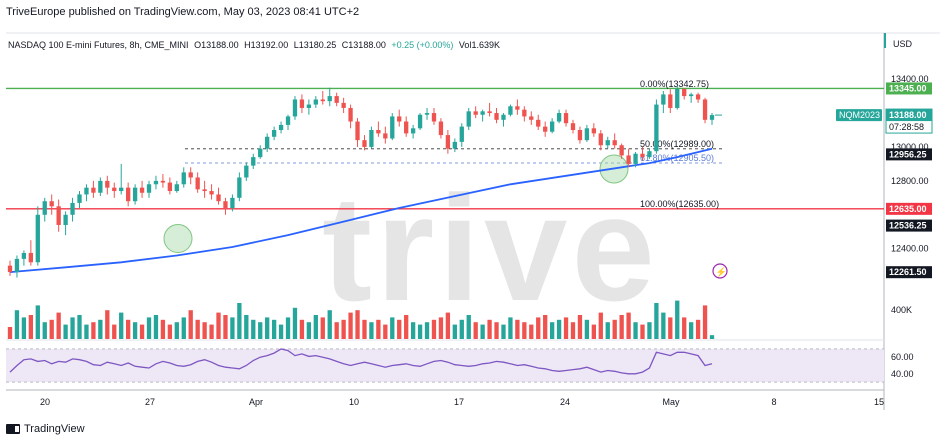 The height and width of the screenshot is (443, 945). What do you see at coordinates (902, 357) in the screenshot?
I see `rsi-tick: 60.00` at bounding box center [902, 357].